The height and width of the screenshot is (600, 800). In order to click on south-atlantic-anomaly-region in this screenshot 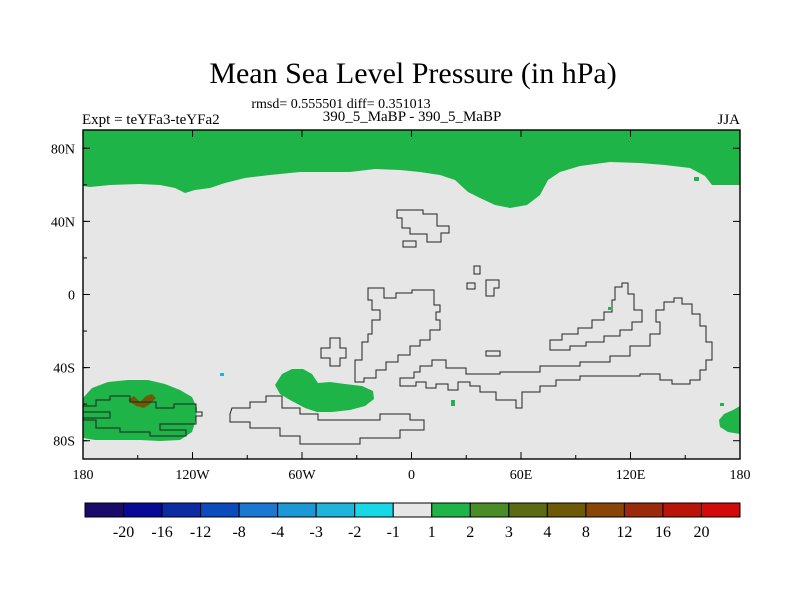, I will do `click(324, 390)`.